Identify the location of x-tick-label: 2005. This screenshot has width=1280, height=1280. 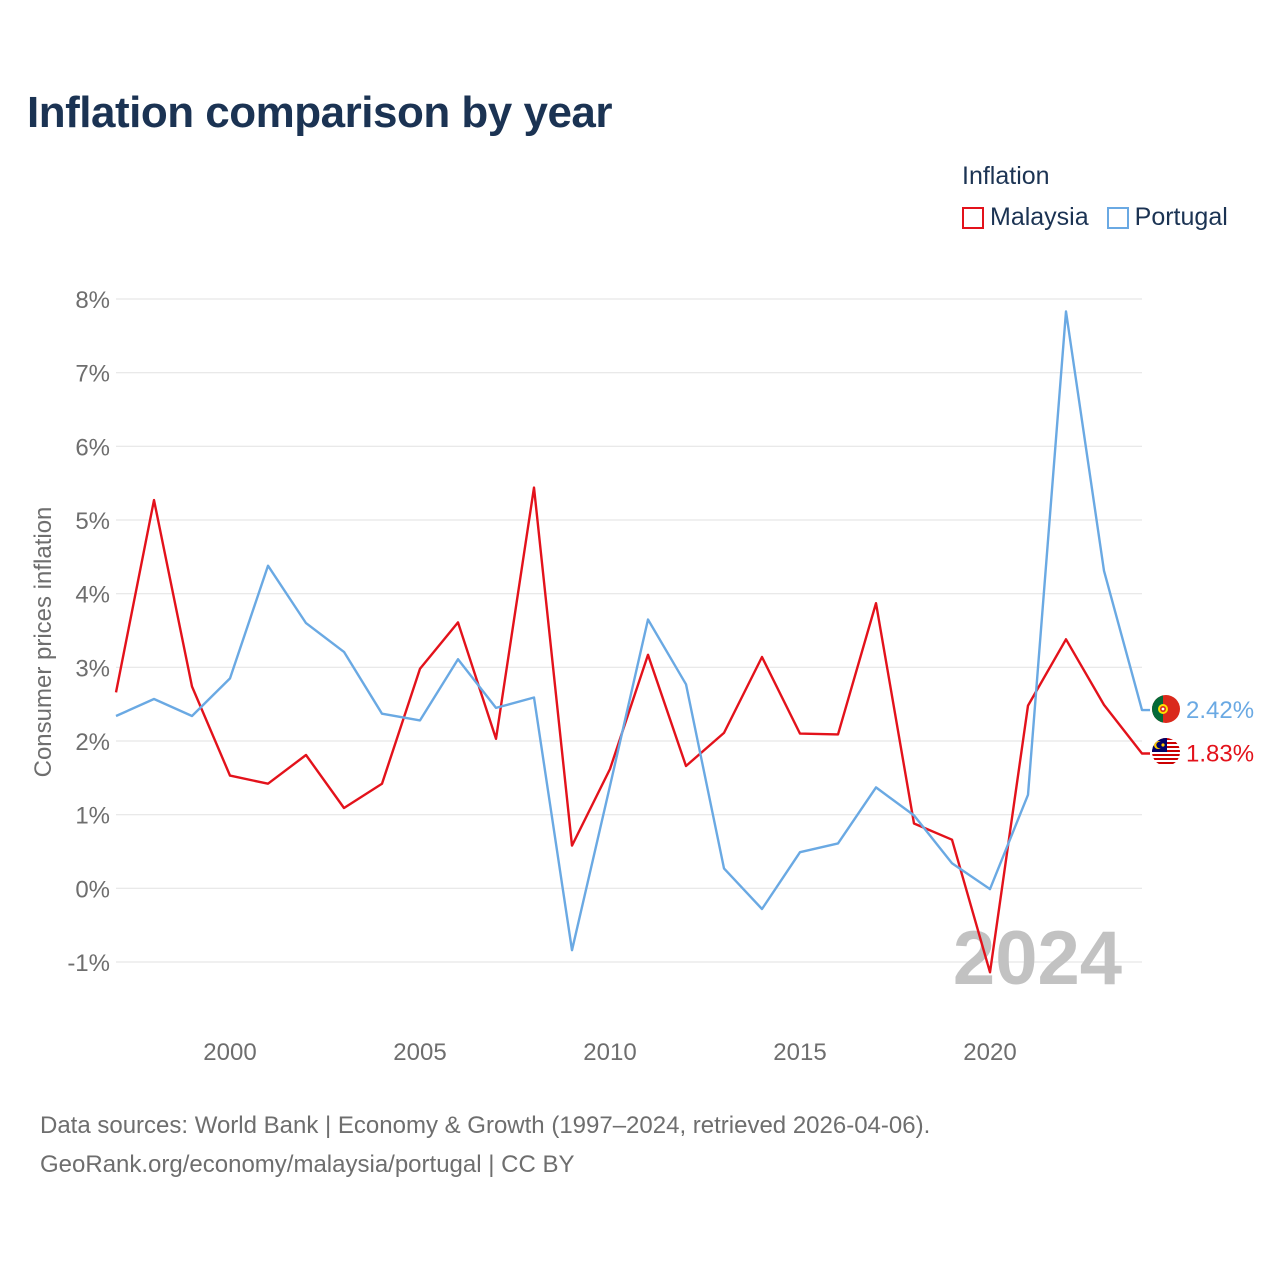
(419, 1052).